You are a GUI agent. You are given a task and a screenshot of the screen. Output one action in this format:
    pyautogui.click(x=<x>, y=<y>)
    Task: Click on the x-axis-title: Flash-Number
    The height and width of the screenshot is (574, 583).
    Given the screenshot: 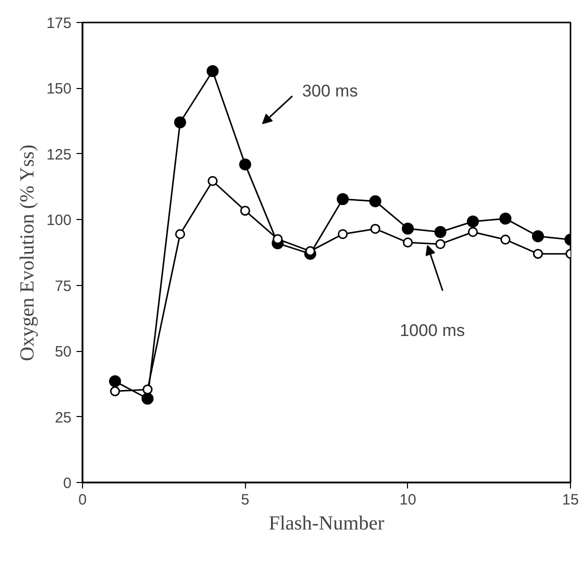 What is the action you would take?
    pyautogui.click(x=326, y=523)
    